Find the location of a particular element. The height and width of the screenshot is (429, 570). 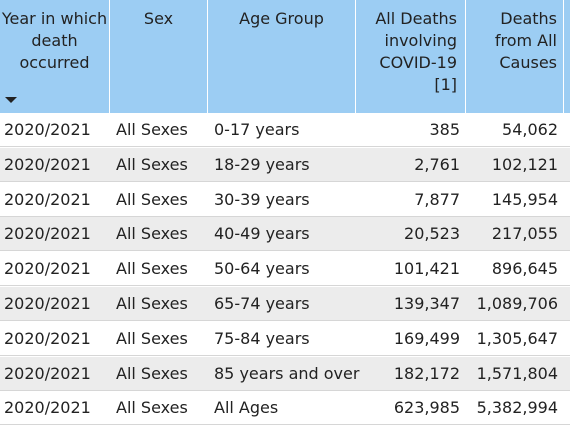

cell-age-group: 85 years and over is located at coordinates (287, 373).